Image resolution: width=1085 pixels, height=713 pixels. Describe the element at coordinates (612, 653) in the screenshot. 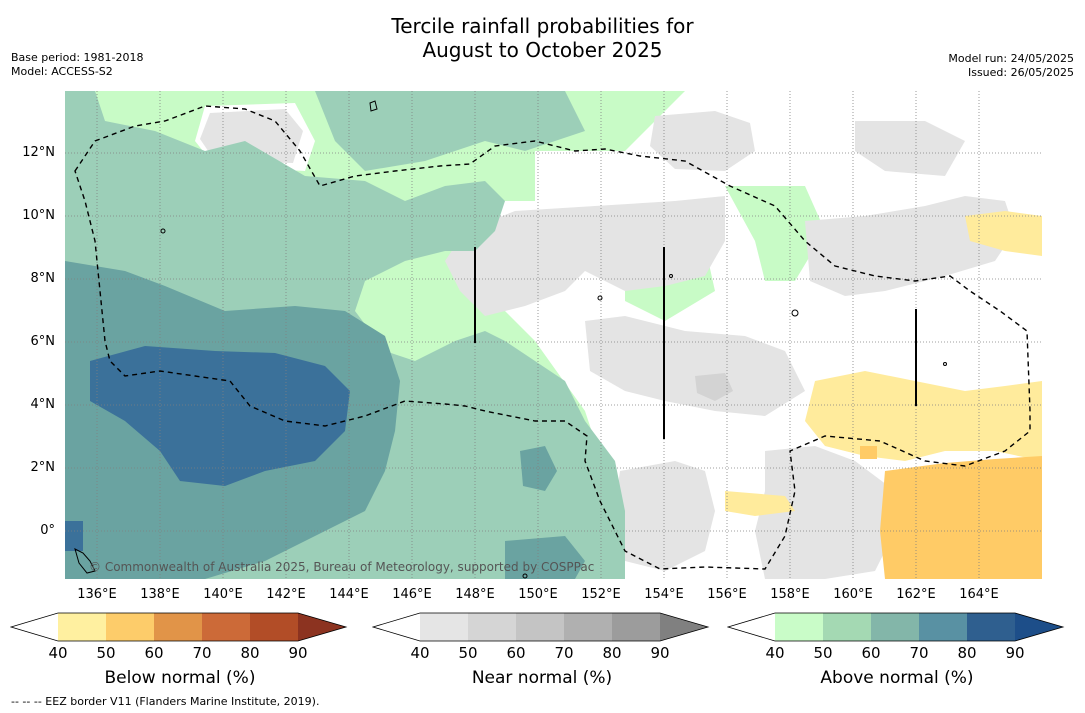

I see `cb-near-tick: 80` at that location.